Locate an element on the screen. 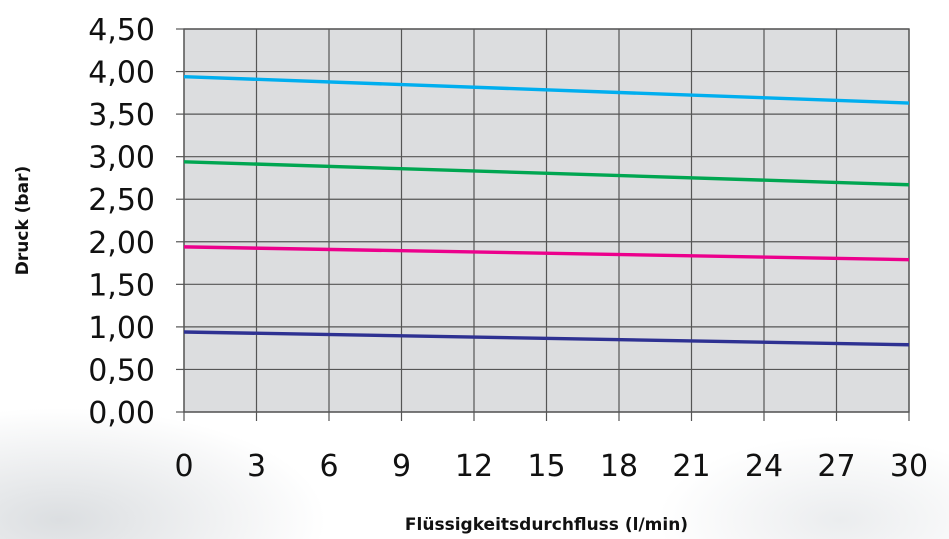 This screenshot has height=539, width=949. x-tick-labels: 0 3 6 9 12 15 18 21 24 27 30 is located at coordinates (551, 466).